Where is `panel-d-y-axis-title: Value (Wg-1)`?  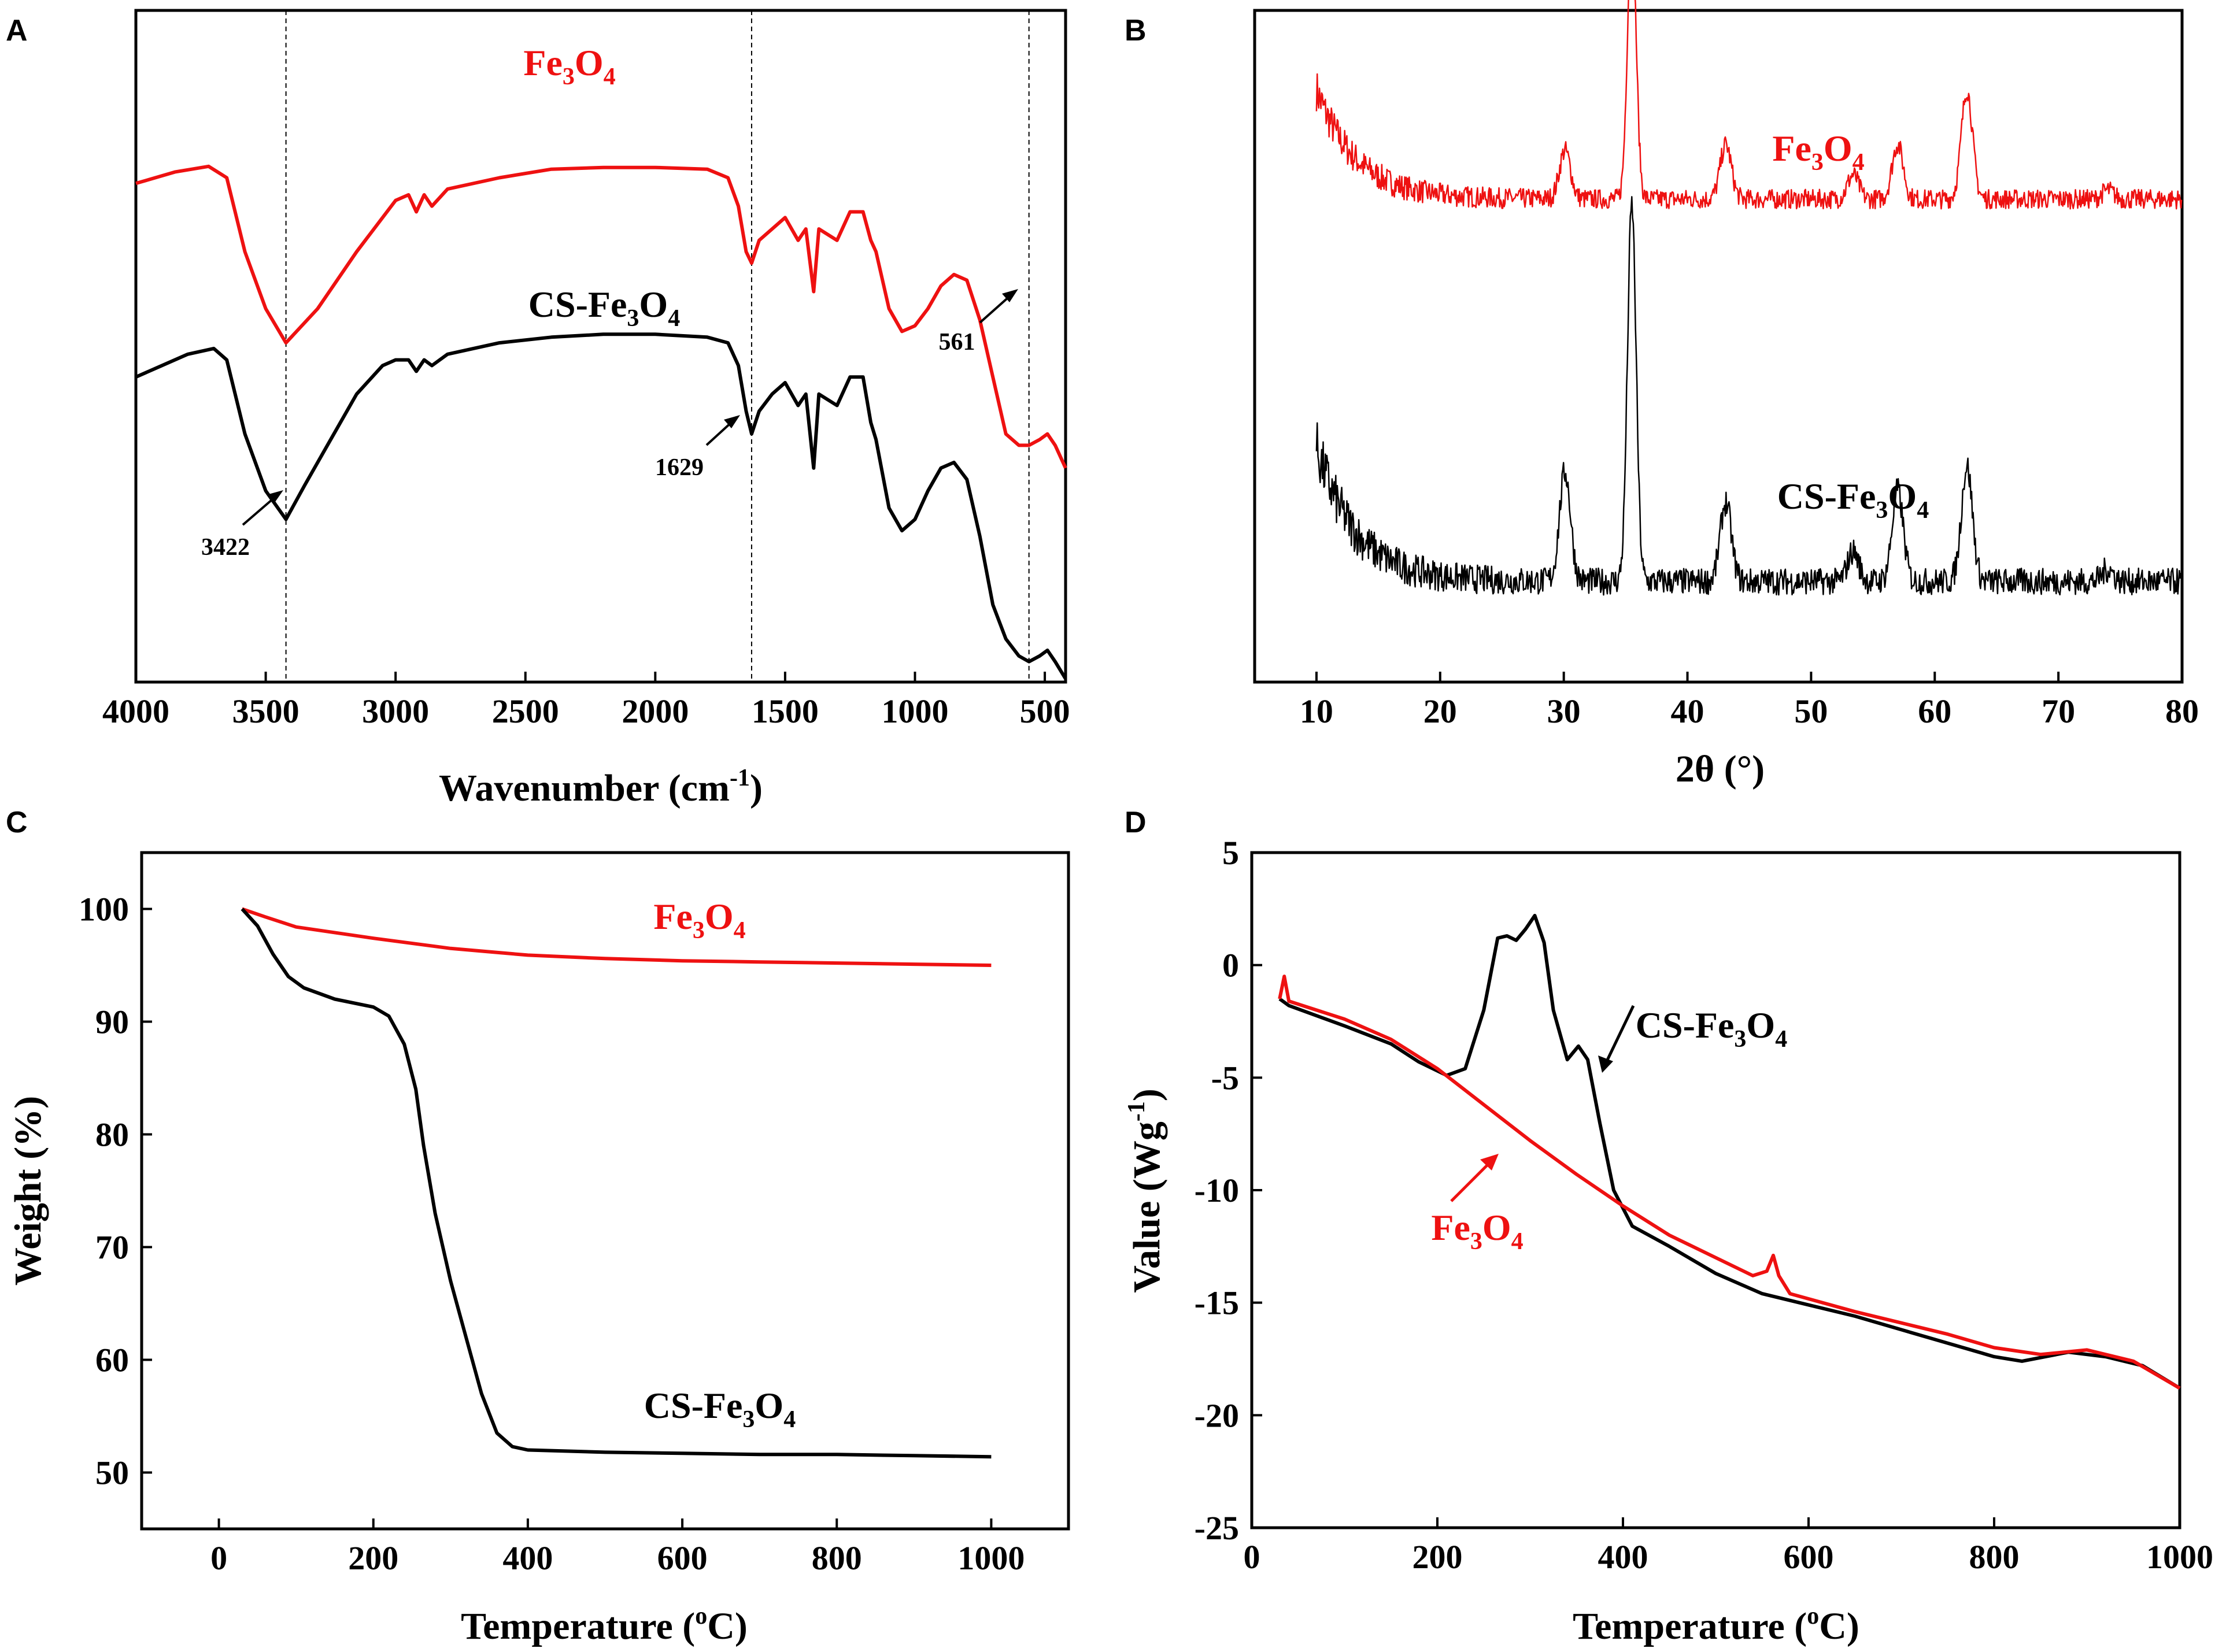
panel-d-y-axis-title: Value (Wg-1) is located at coordinates (1145, 1190).